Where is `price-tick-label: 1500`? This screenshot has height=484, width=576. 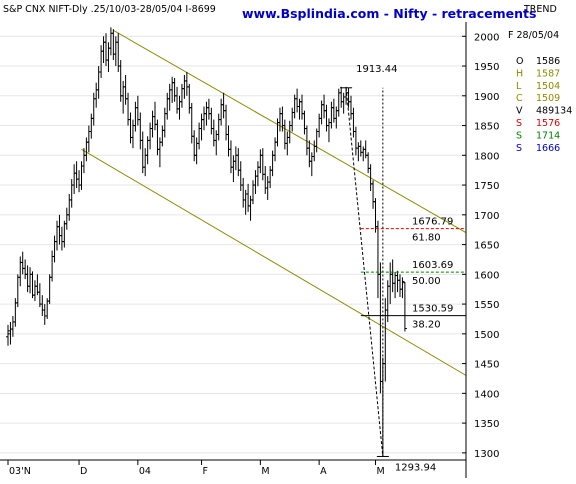 price-tick-label: 1500 is located at coordinates (486, 335).